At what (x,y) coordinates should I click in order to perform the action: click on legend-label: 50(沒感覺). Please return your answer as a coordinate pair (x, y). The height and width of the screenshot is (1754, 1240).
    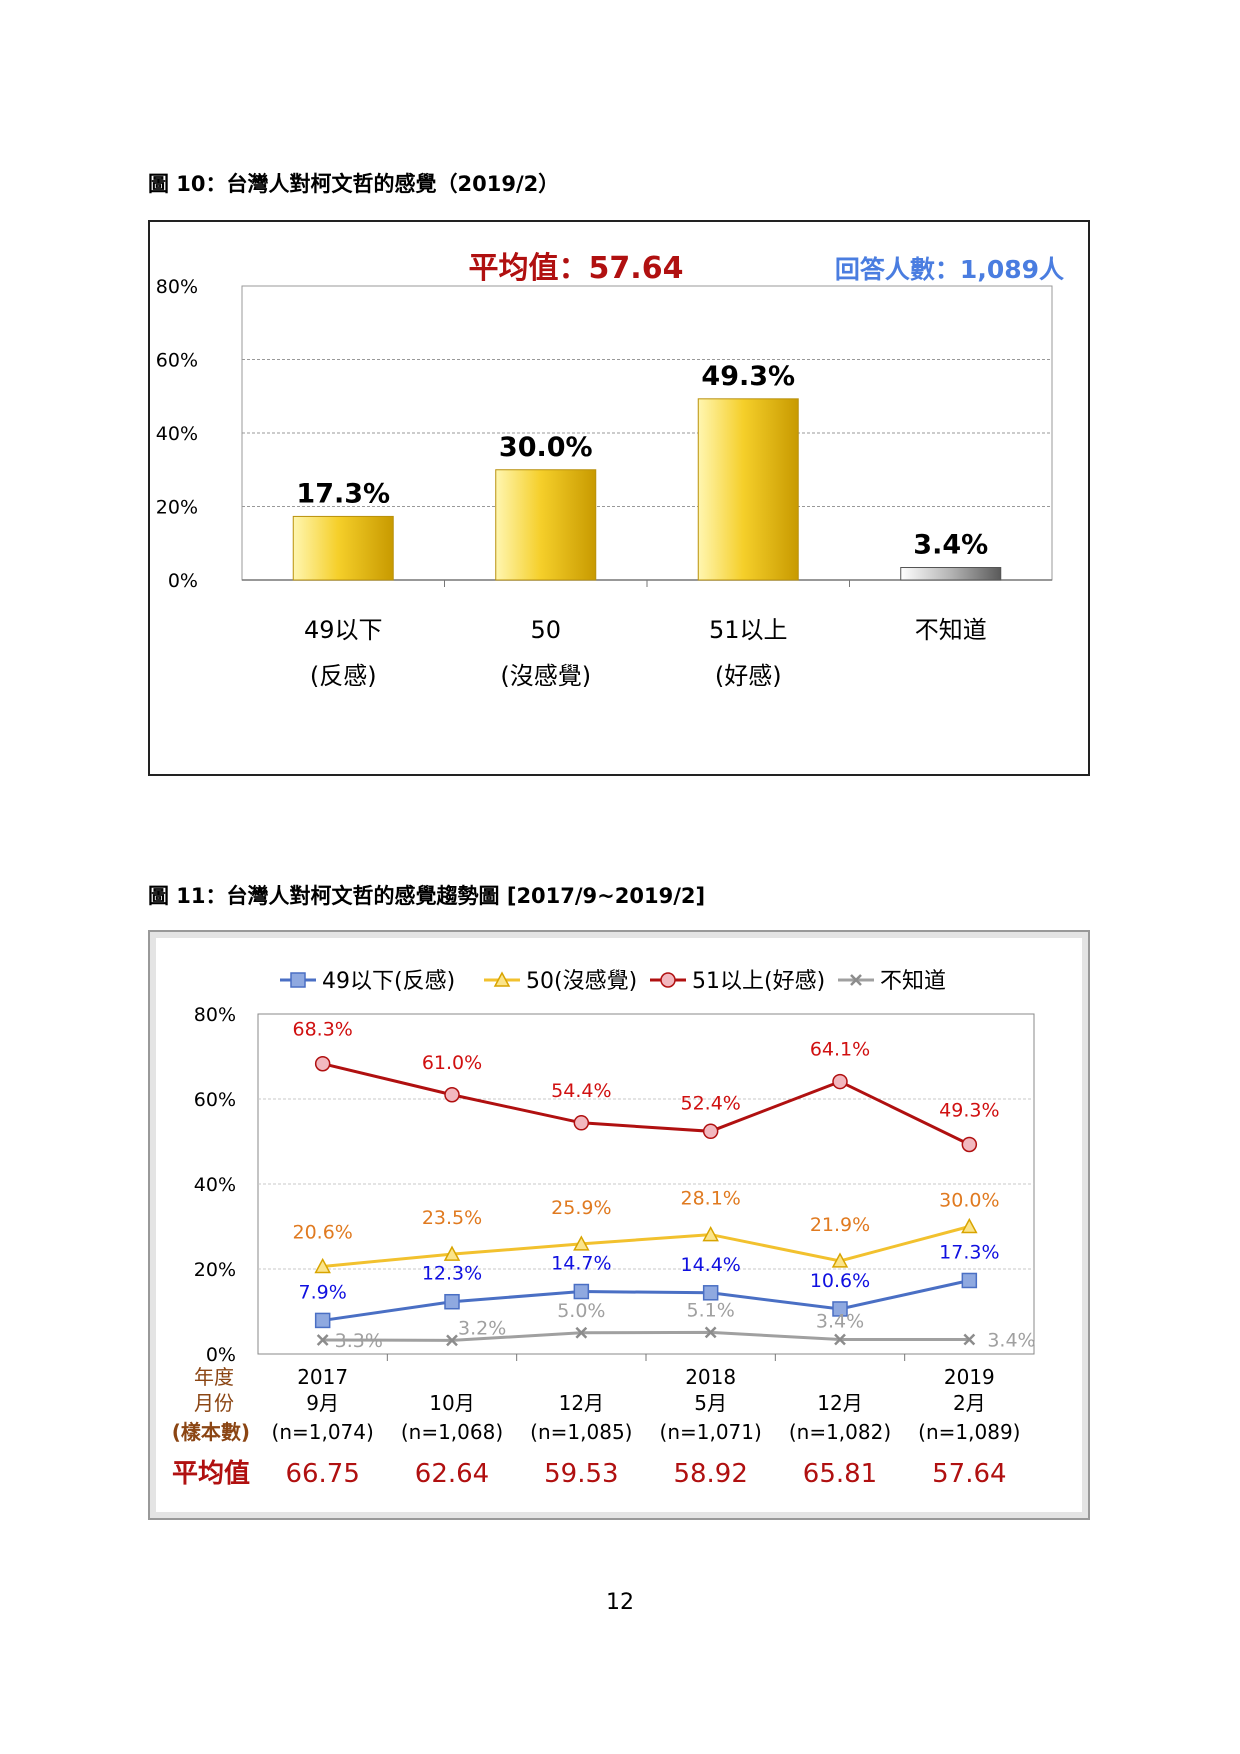
    Looking at the image, I should click on (581, 981).